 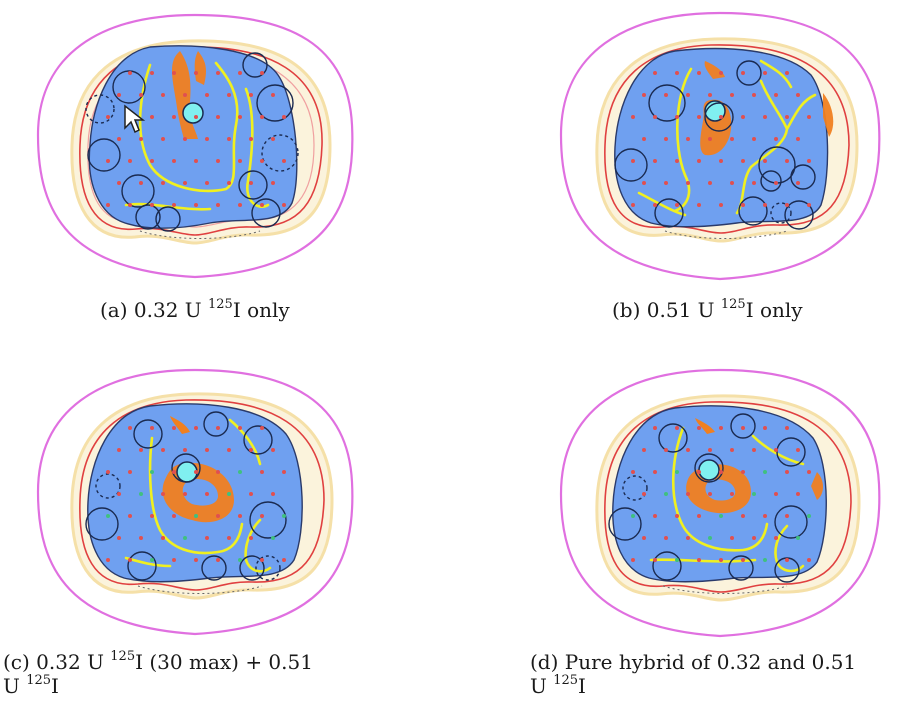 I want to click on panel-c-plot, so click(x=195, y=502).